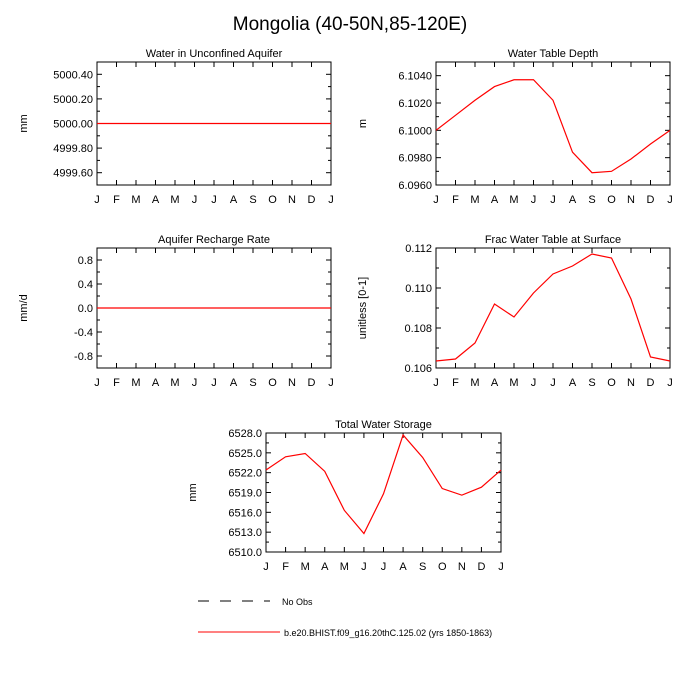 The height and width of the screenshot is (700, 700). I want to click on water-in-unconfined-aquifer-xtick-label: F, so click(116, 200).